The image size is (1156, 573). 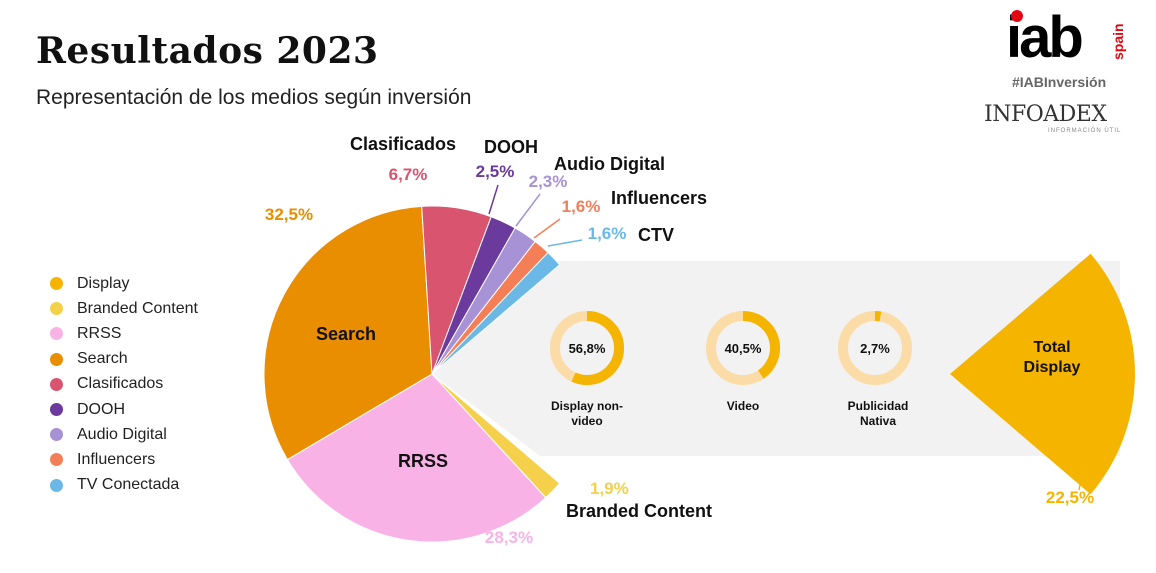 I want to click on legend-label: TV Conectada, so click(x=128, y=485).